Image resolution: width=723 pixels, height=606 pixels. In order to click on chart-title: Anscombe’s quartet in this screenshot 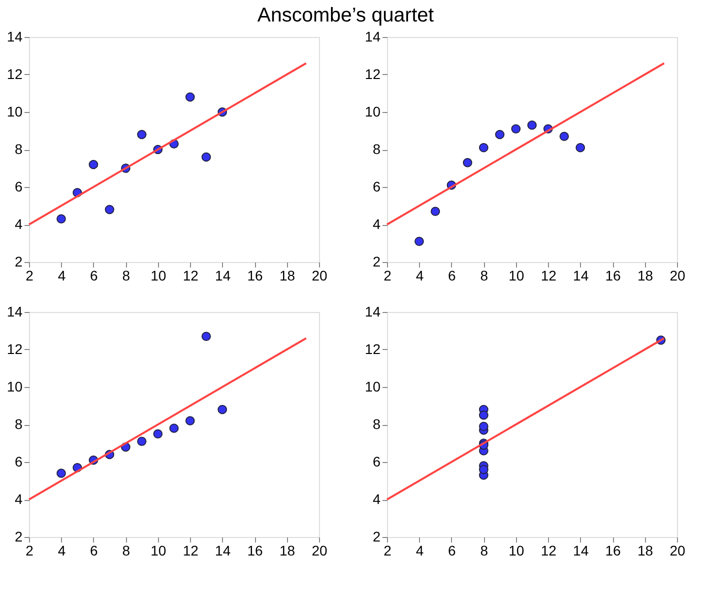, I will do `click(345, 15)`.